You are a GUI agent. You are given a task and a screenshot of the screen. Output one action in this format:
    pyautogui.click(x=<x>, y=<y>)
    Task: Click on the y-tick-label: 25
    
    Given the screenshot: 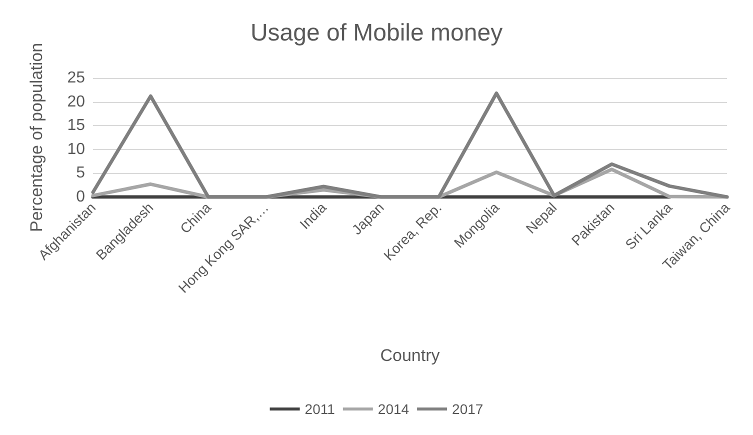 What is the action you would take?
    pyautogui.click(x=76, y=78)
    